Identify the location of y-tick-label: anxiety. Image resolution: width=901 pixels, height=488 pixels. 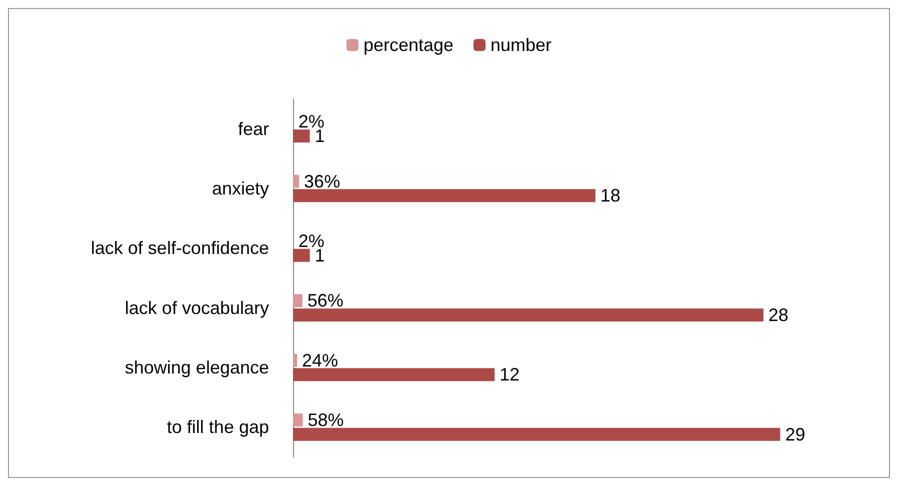
(240, 188).